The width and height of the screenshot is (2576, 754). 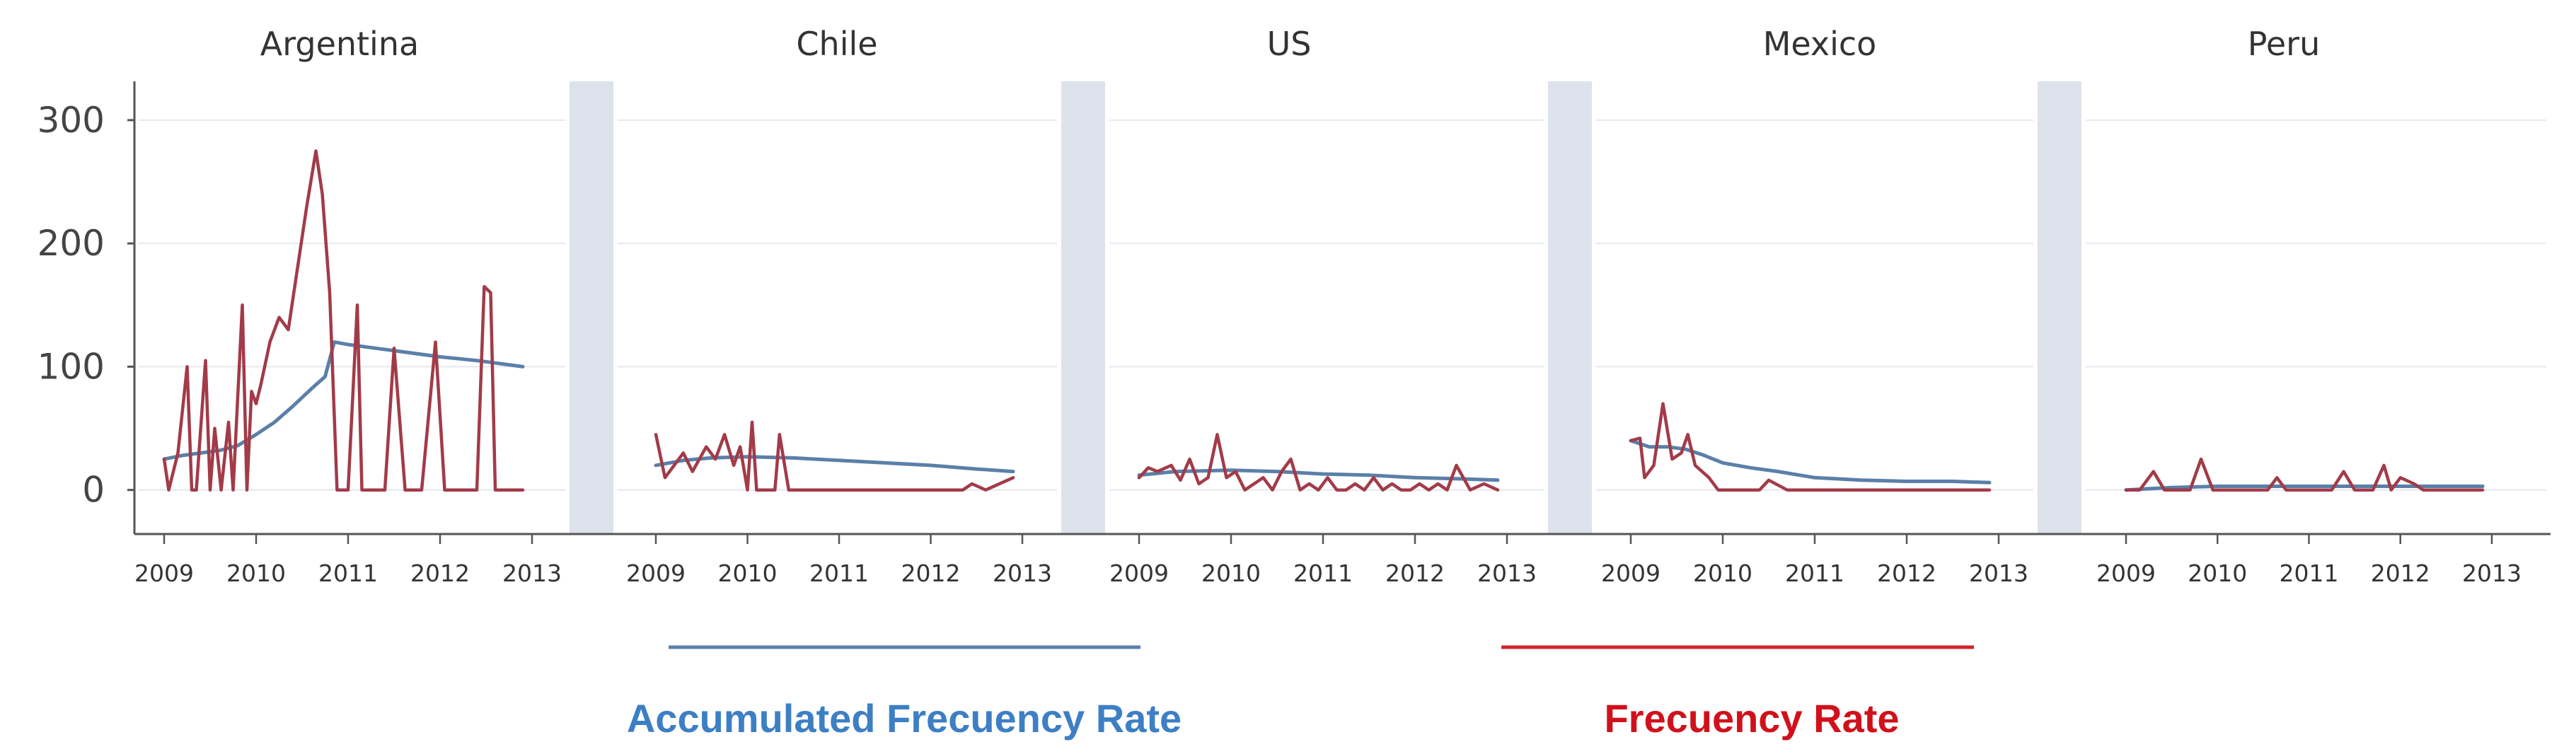 What do you see at coordinates (1751, 718) in the screenshot?
I see `legend-label-frequency: Frecuency Rate` at bounding box center [1751, 718].